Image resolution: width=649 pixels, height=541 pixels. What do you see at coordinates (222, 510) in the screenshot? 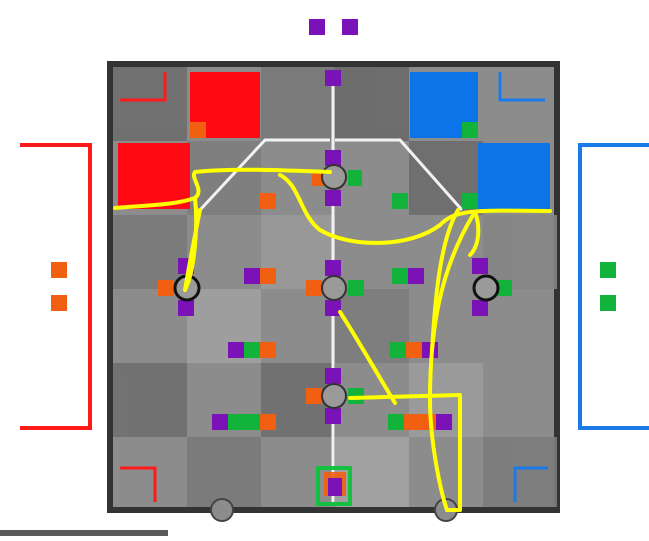
I see `robot-left` at bounding box center [222, 510].